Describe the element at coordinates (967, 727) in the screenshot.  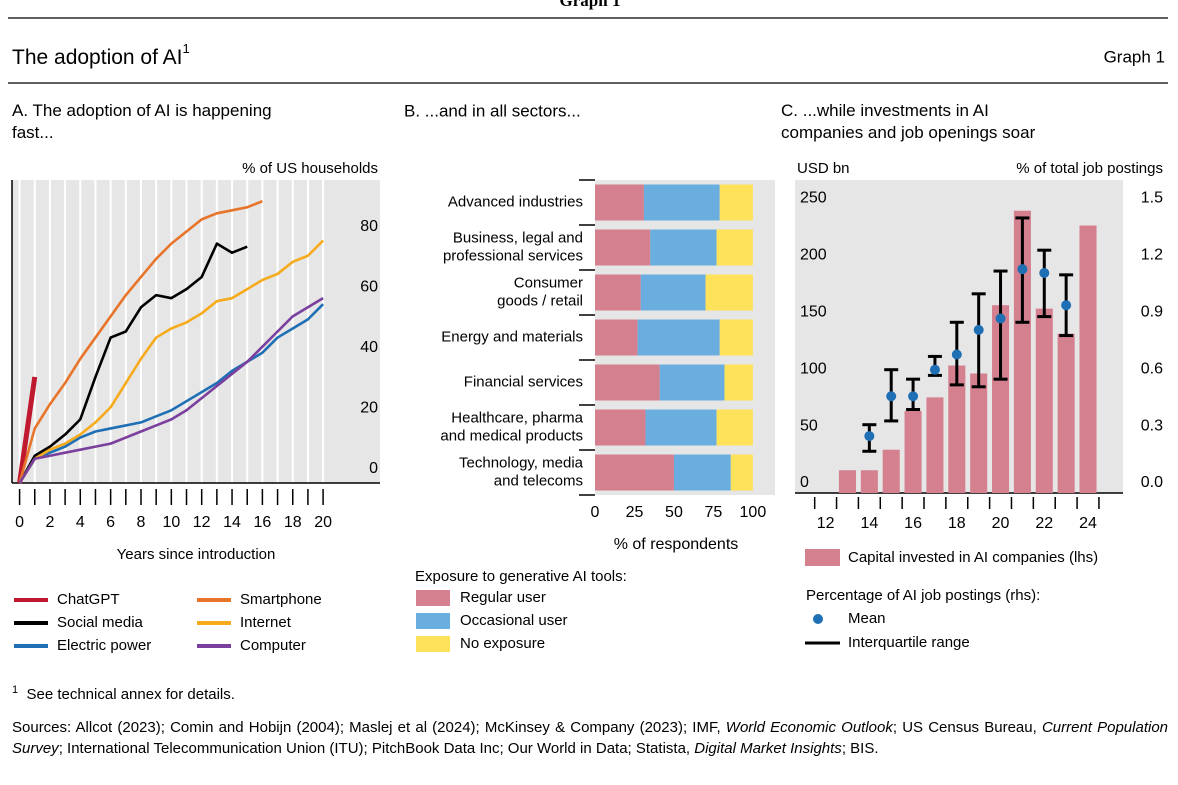
I see `source-segment: ; US Census Bureau,` at that location.